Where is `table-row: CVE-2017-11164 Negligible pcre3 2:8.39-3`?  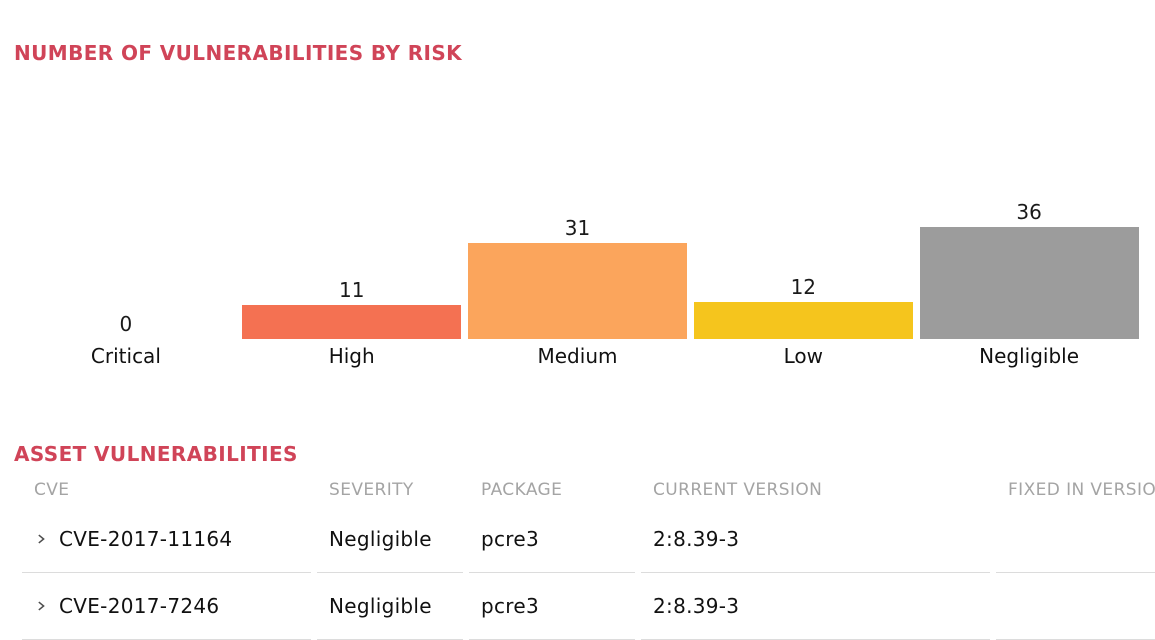 table-row: CVE-2017-11164 Negligible pcre3 2:8.39-3 is located at coordinates (588, 539).